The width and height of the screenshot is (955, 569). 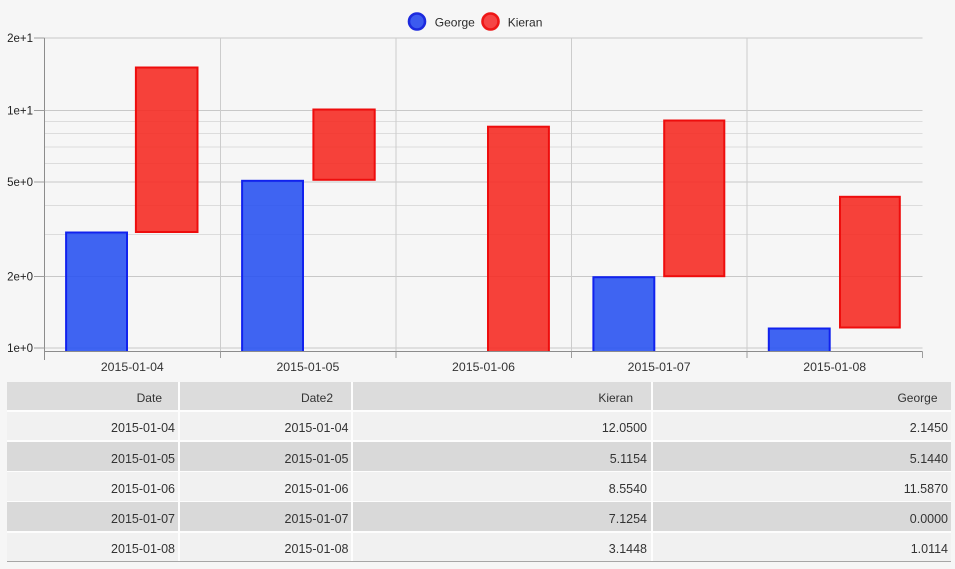 I want to click on svg-text: 2015-01-05, so click(x=307, y=367).